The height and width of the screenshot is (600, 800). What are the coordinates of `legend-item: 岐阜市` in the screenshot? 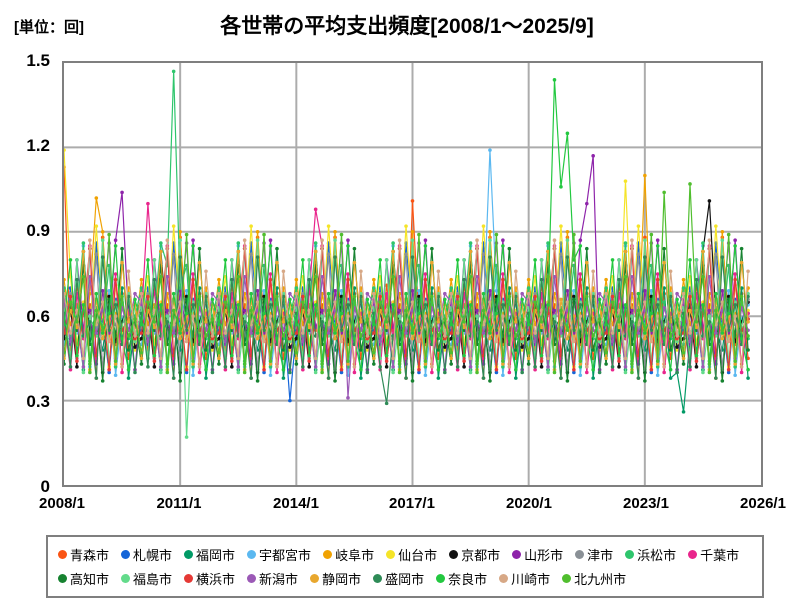 It's located at (348, 554).